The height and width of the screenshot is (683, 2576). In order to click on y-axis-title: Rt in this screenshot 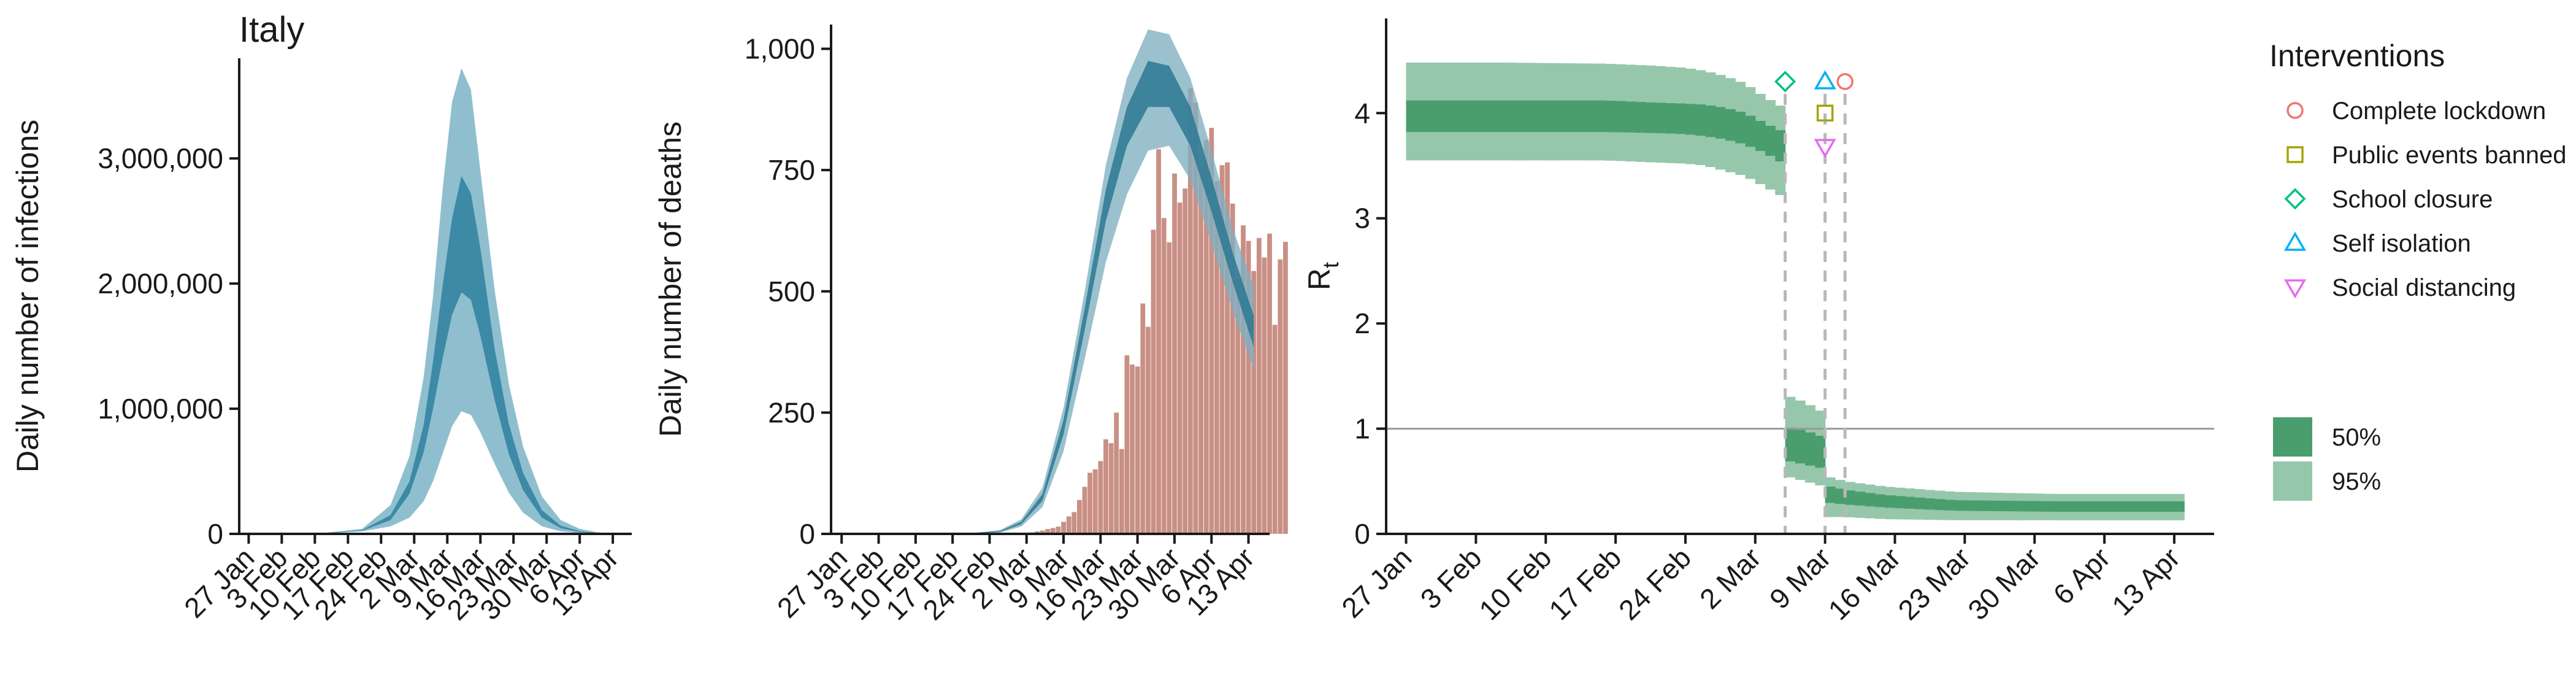, I will do `click(1322, 276)`.